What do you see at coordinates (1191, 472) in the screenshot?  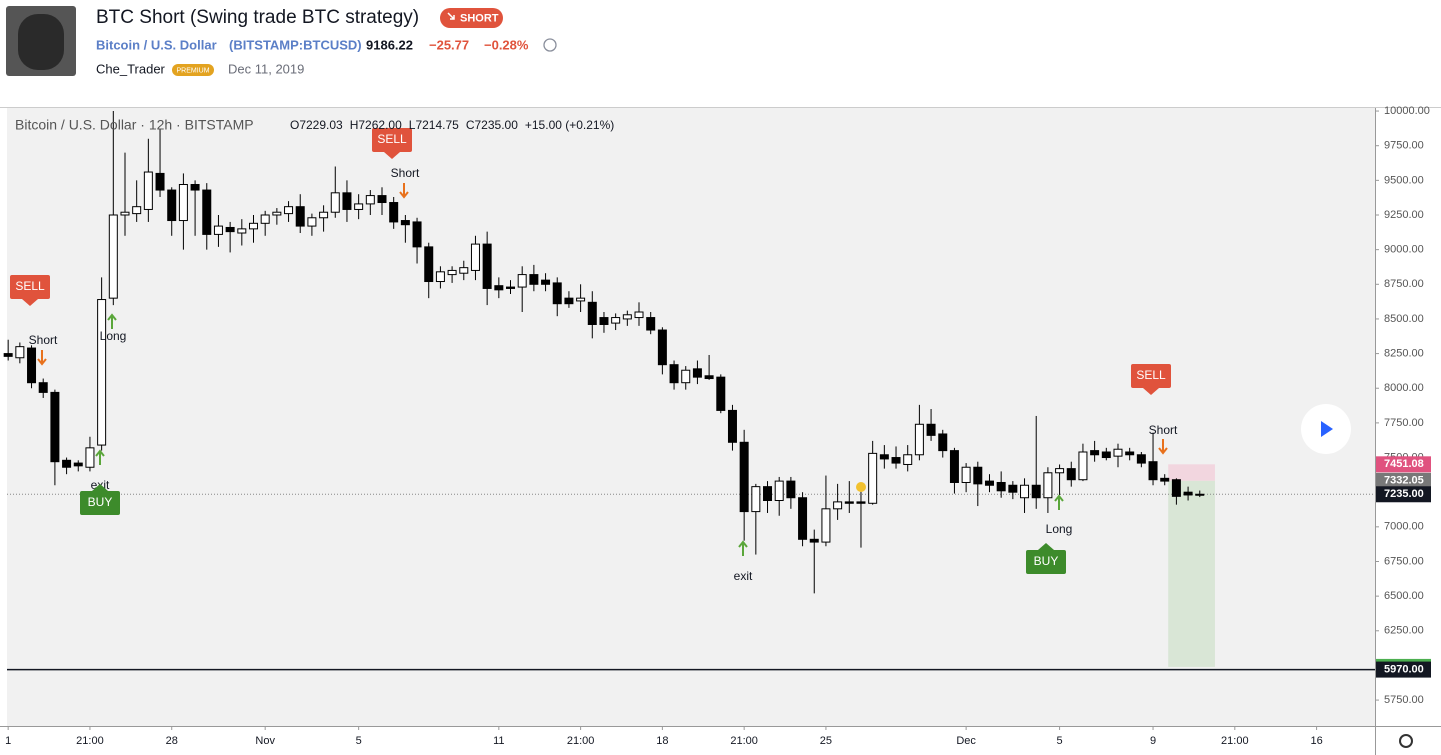 I see `stop-zone` at bounding box center [1191, 472].